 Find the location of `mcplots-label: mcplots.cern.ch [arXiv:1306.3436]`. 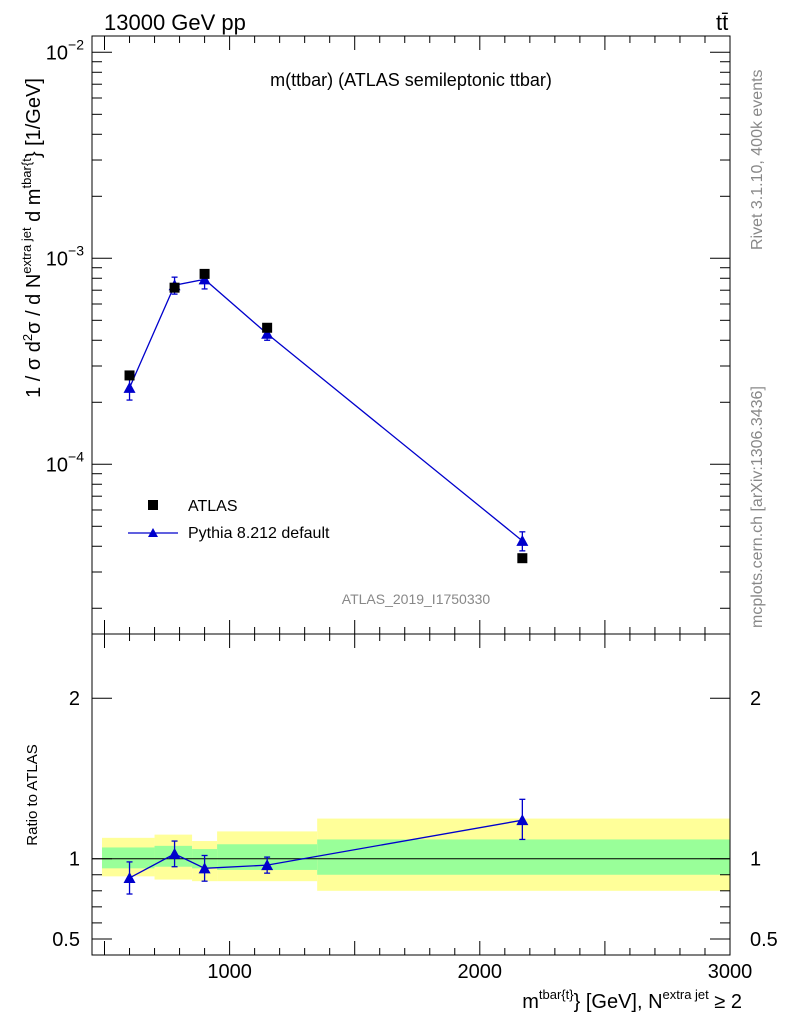

mcplots-label: mcplots.cern.ch [arXiv:1306.3436] is located at coordinates (757, 507).